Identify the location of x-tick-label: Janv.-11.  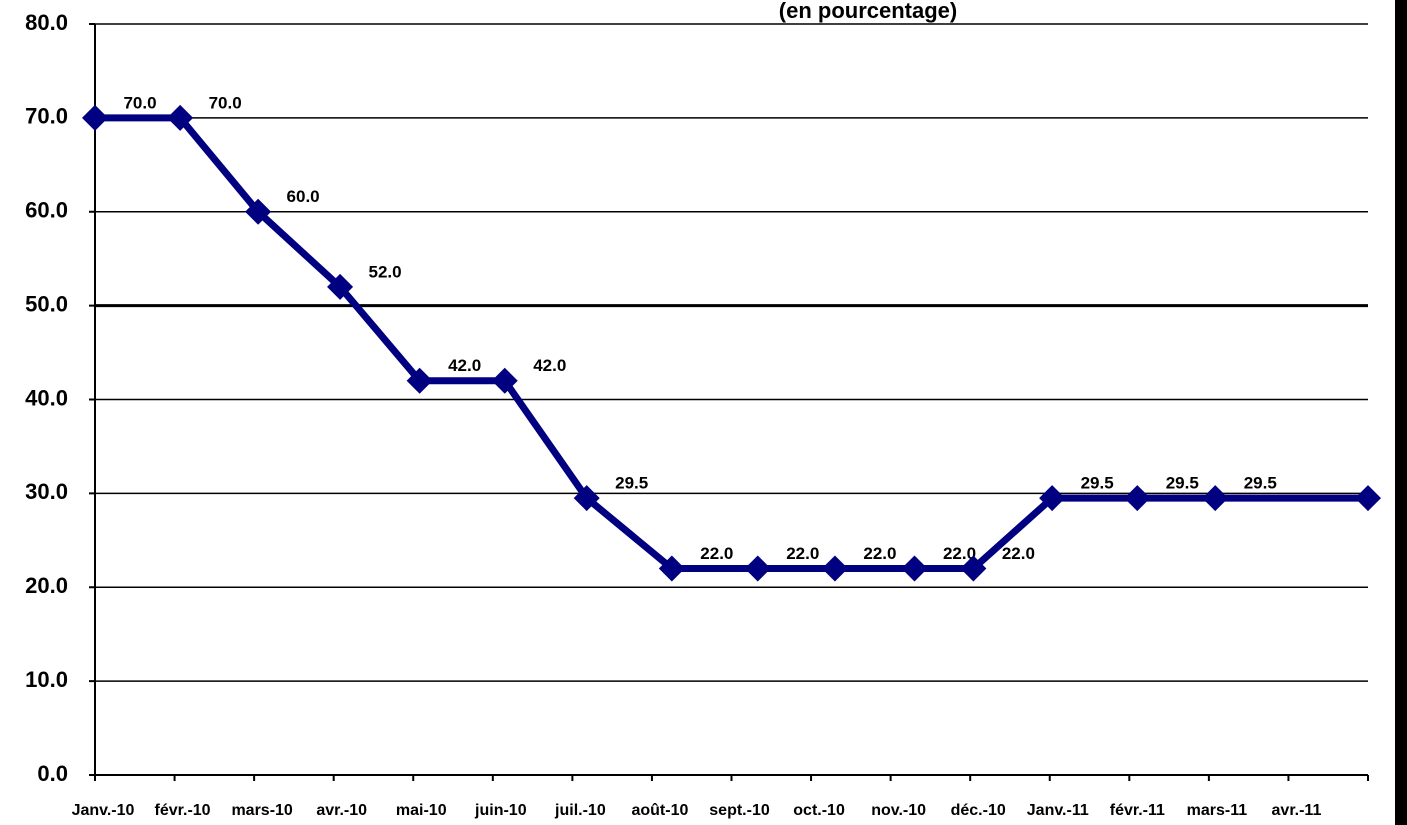
(1058, 810).